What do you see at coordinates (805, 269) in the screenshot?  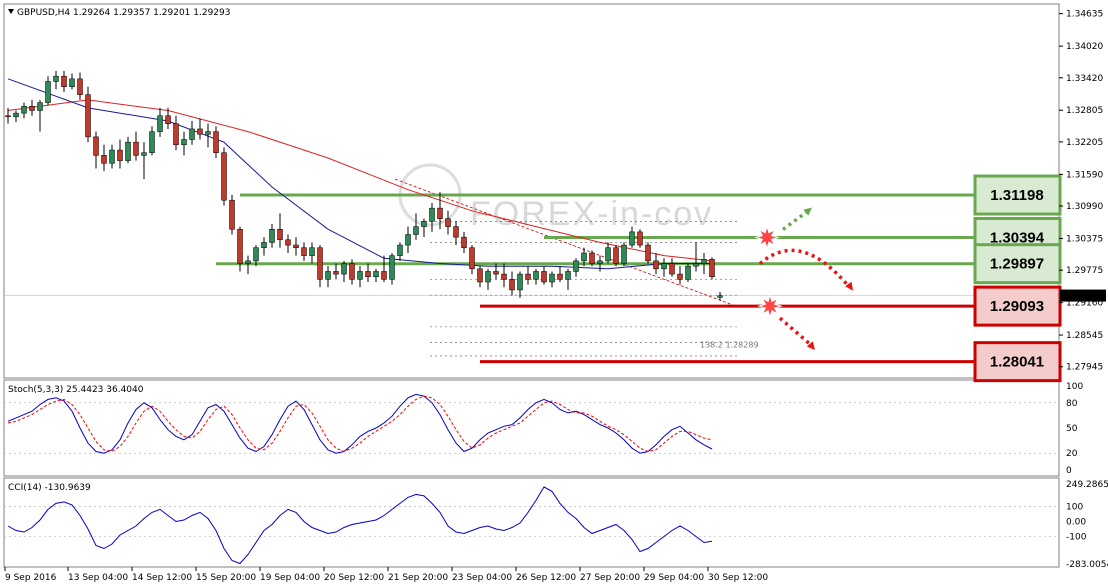 I see `bearish-arrow-top` at bounding box center [805, 269].